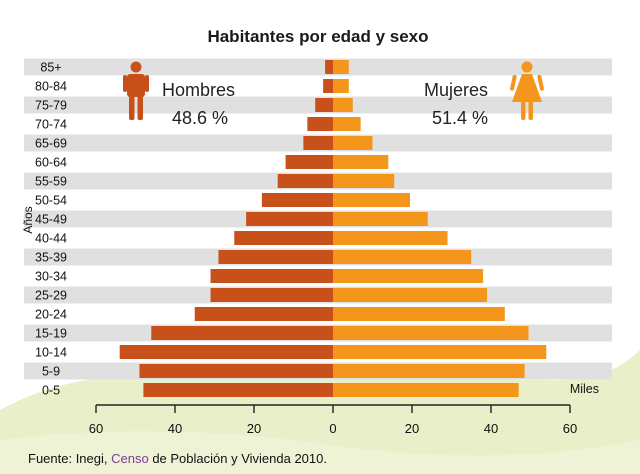 The image size is (640, 474). Describe the element at coordinates (51, 391) in the screenshot. I see `age-label: 0-5` at that location.